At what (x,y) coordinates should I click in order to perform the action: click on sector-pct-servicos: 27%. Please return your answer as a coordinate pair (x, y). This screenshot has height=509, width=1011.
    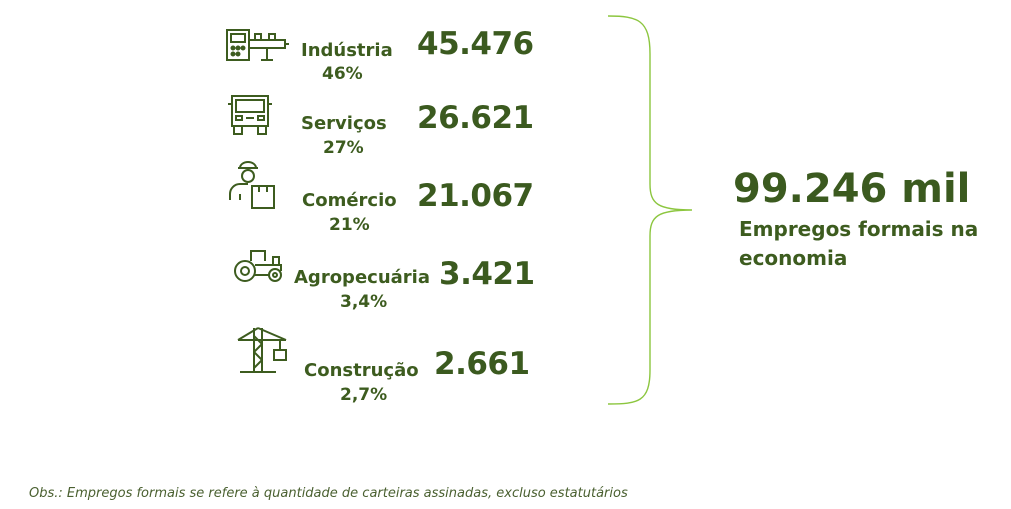
    Looking at the image, I should click on (343, 148).